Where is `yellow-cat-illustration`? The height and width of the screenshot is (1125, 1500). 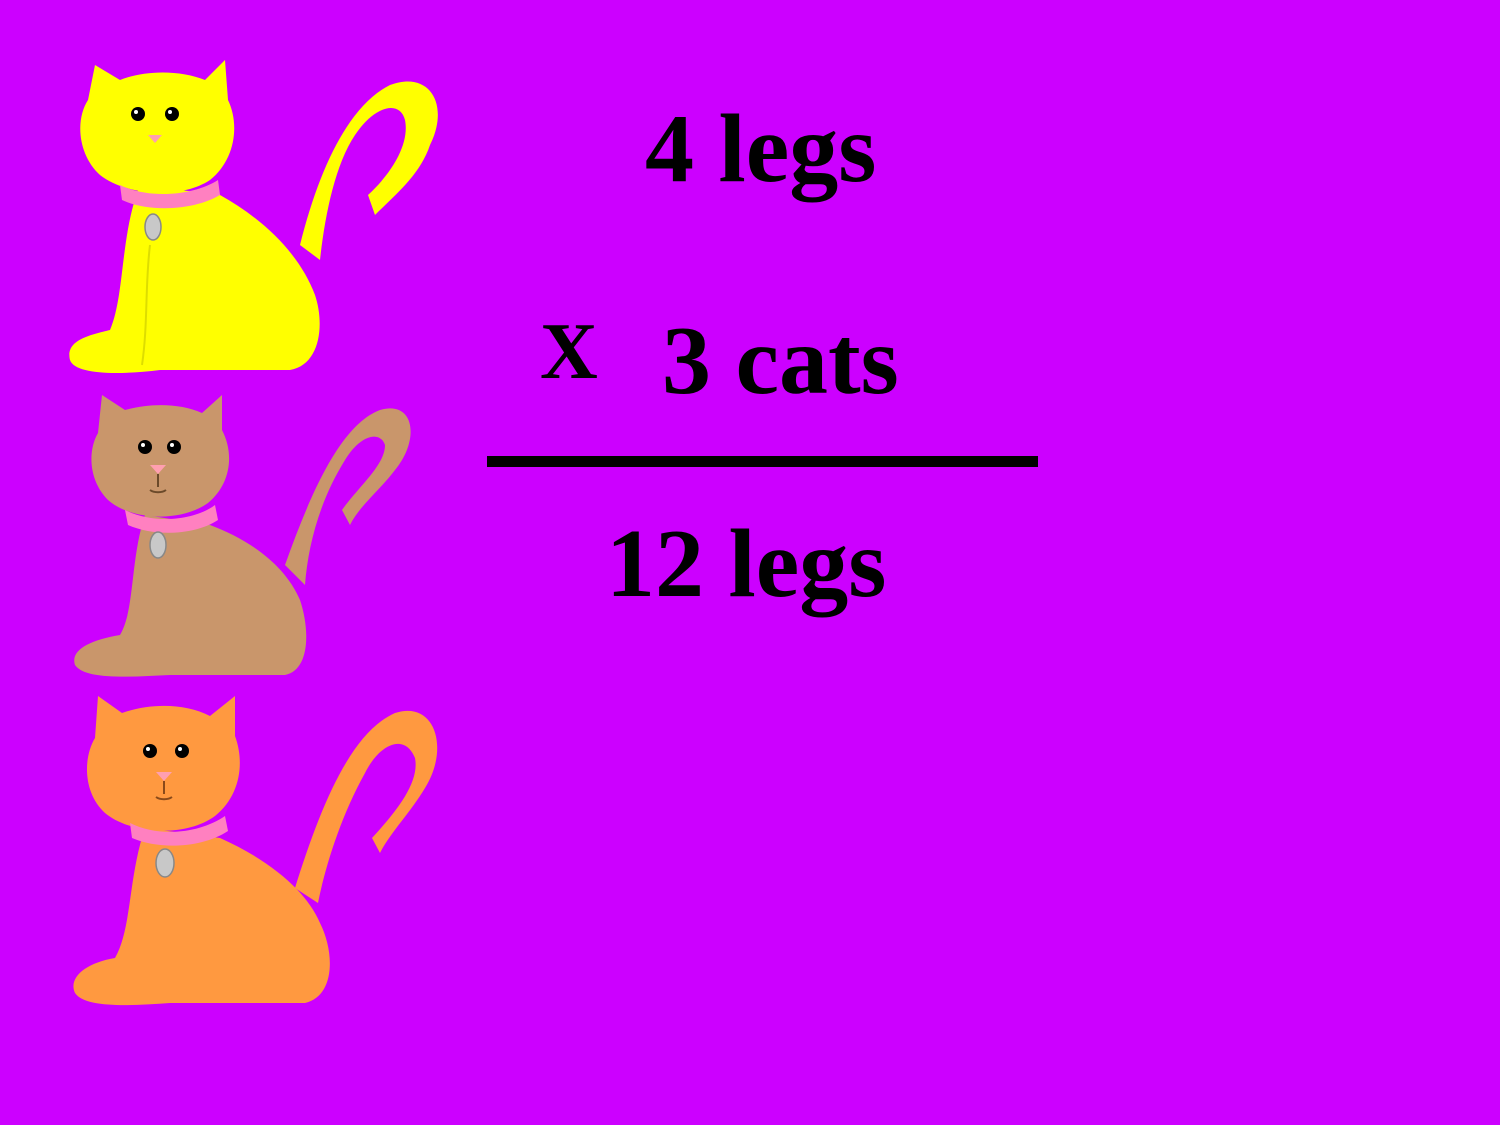 yellow-cat-illustration is located at coordinates (250, 215).